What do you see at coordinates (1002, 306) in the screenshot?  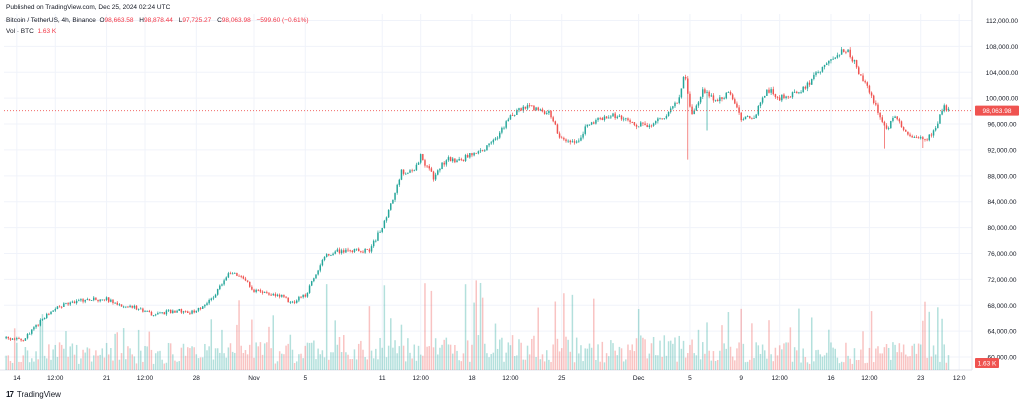 I see `price-tick-label: 68,000.00` at bounding box center [1002, 306].